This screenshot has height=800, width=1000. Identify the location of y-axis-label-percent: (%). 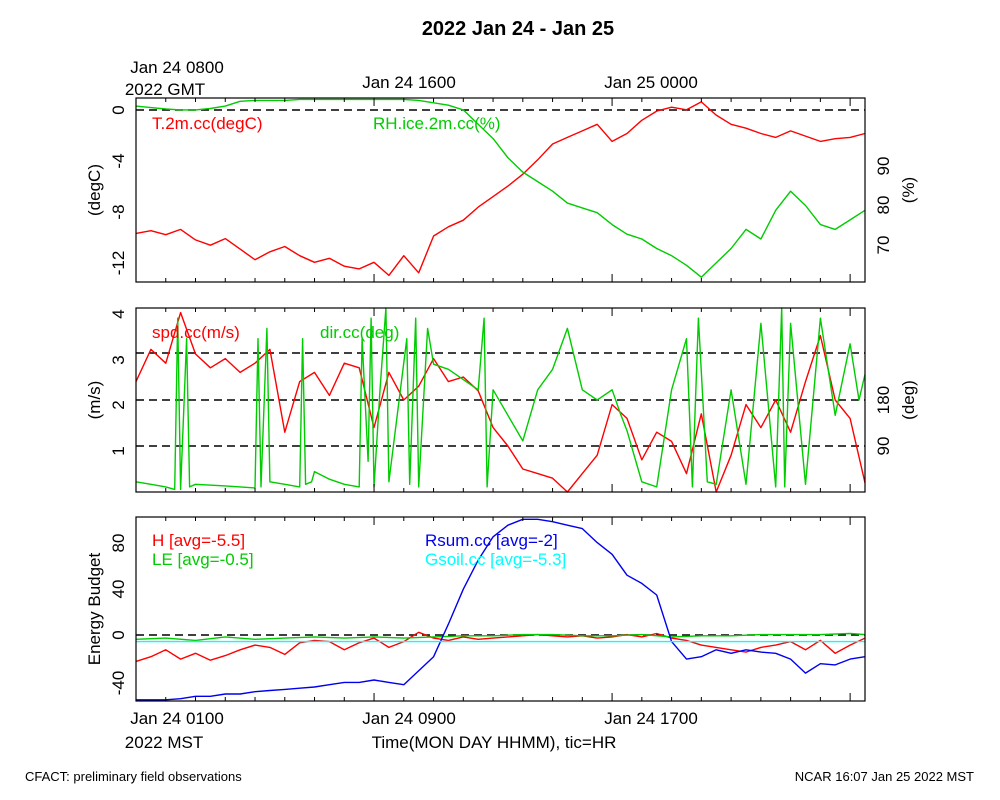
(908, 190).